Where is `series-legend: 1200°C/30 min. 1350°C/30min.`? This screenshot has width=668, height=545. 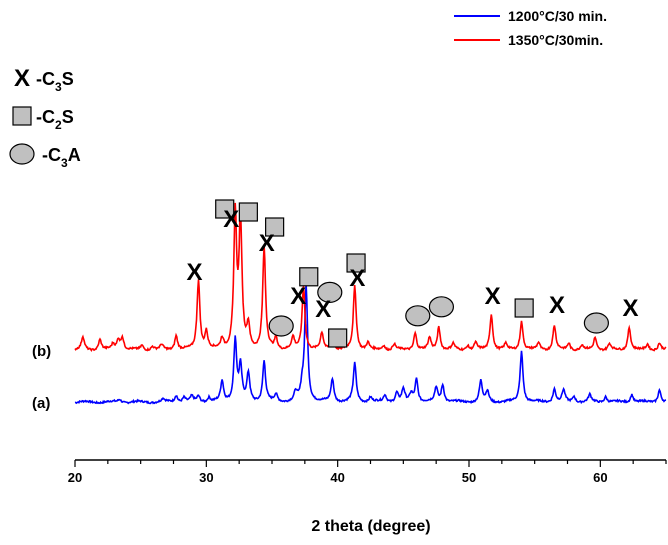
series-legend: 1200°C/30 min. 1350°C/30min. is located at coordinates (530, 28).